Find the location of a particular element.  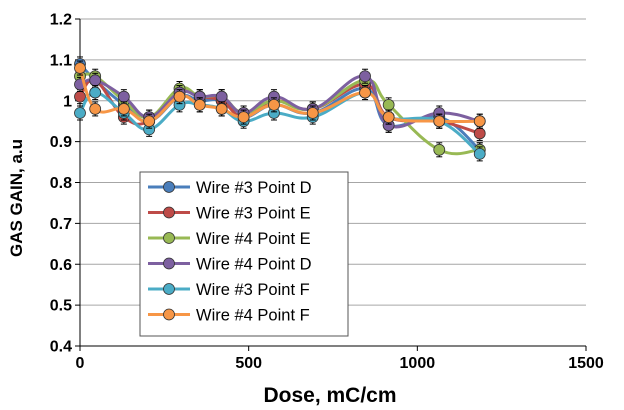

x-tick-label: 0 is located at coordinates (80, 363).